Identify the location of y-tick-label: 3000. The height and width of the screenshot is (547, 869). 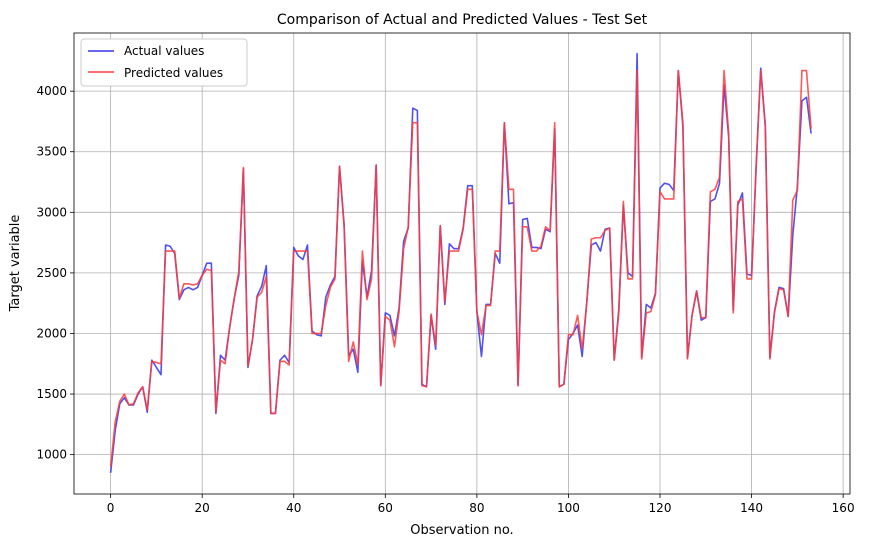
(51, 212).